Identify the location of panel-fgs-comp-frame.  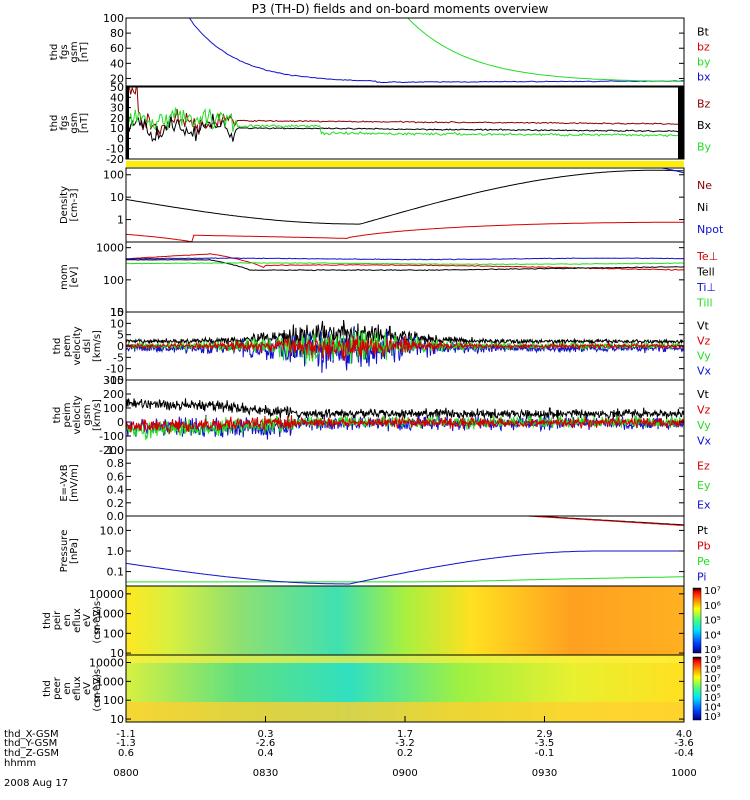
(405, 123).